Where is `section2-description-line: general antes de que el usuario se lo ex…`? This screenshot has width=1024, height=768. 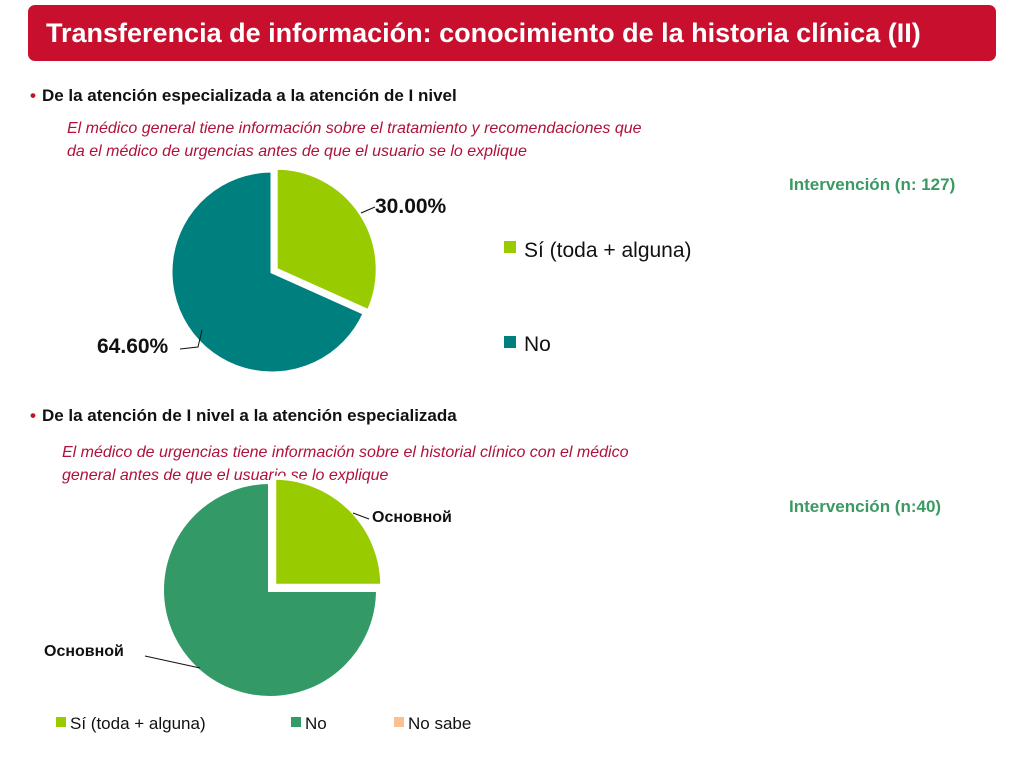
section2-description-line: general antes de que el usuario se lo ex… is located at coordinates (225, 475).